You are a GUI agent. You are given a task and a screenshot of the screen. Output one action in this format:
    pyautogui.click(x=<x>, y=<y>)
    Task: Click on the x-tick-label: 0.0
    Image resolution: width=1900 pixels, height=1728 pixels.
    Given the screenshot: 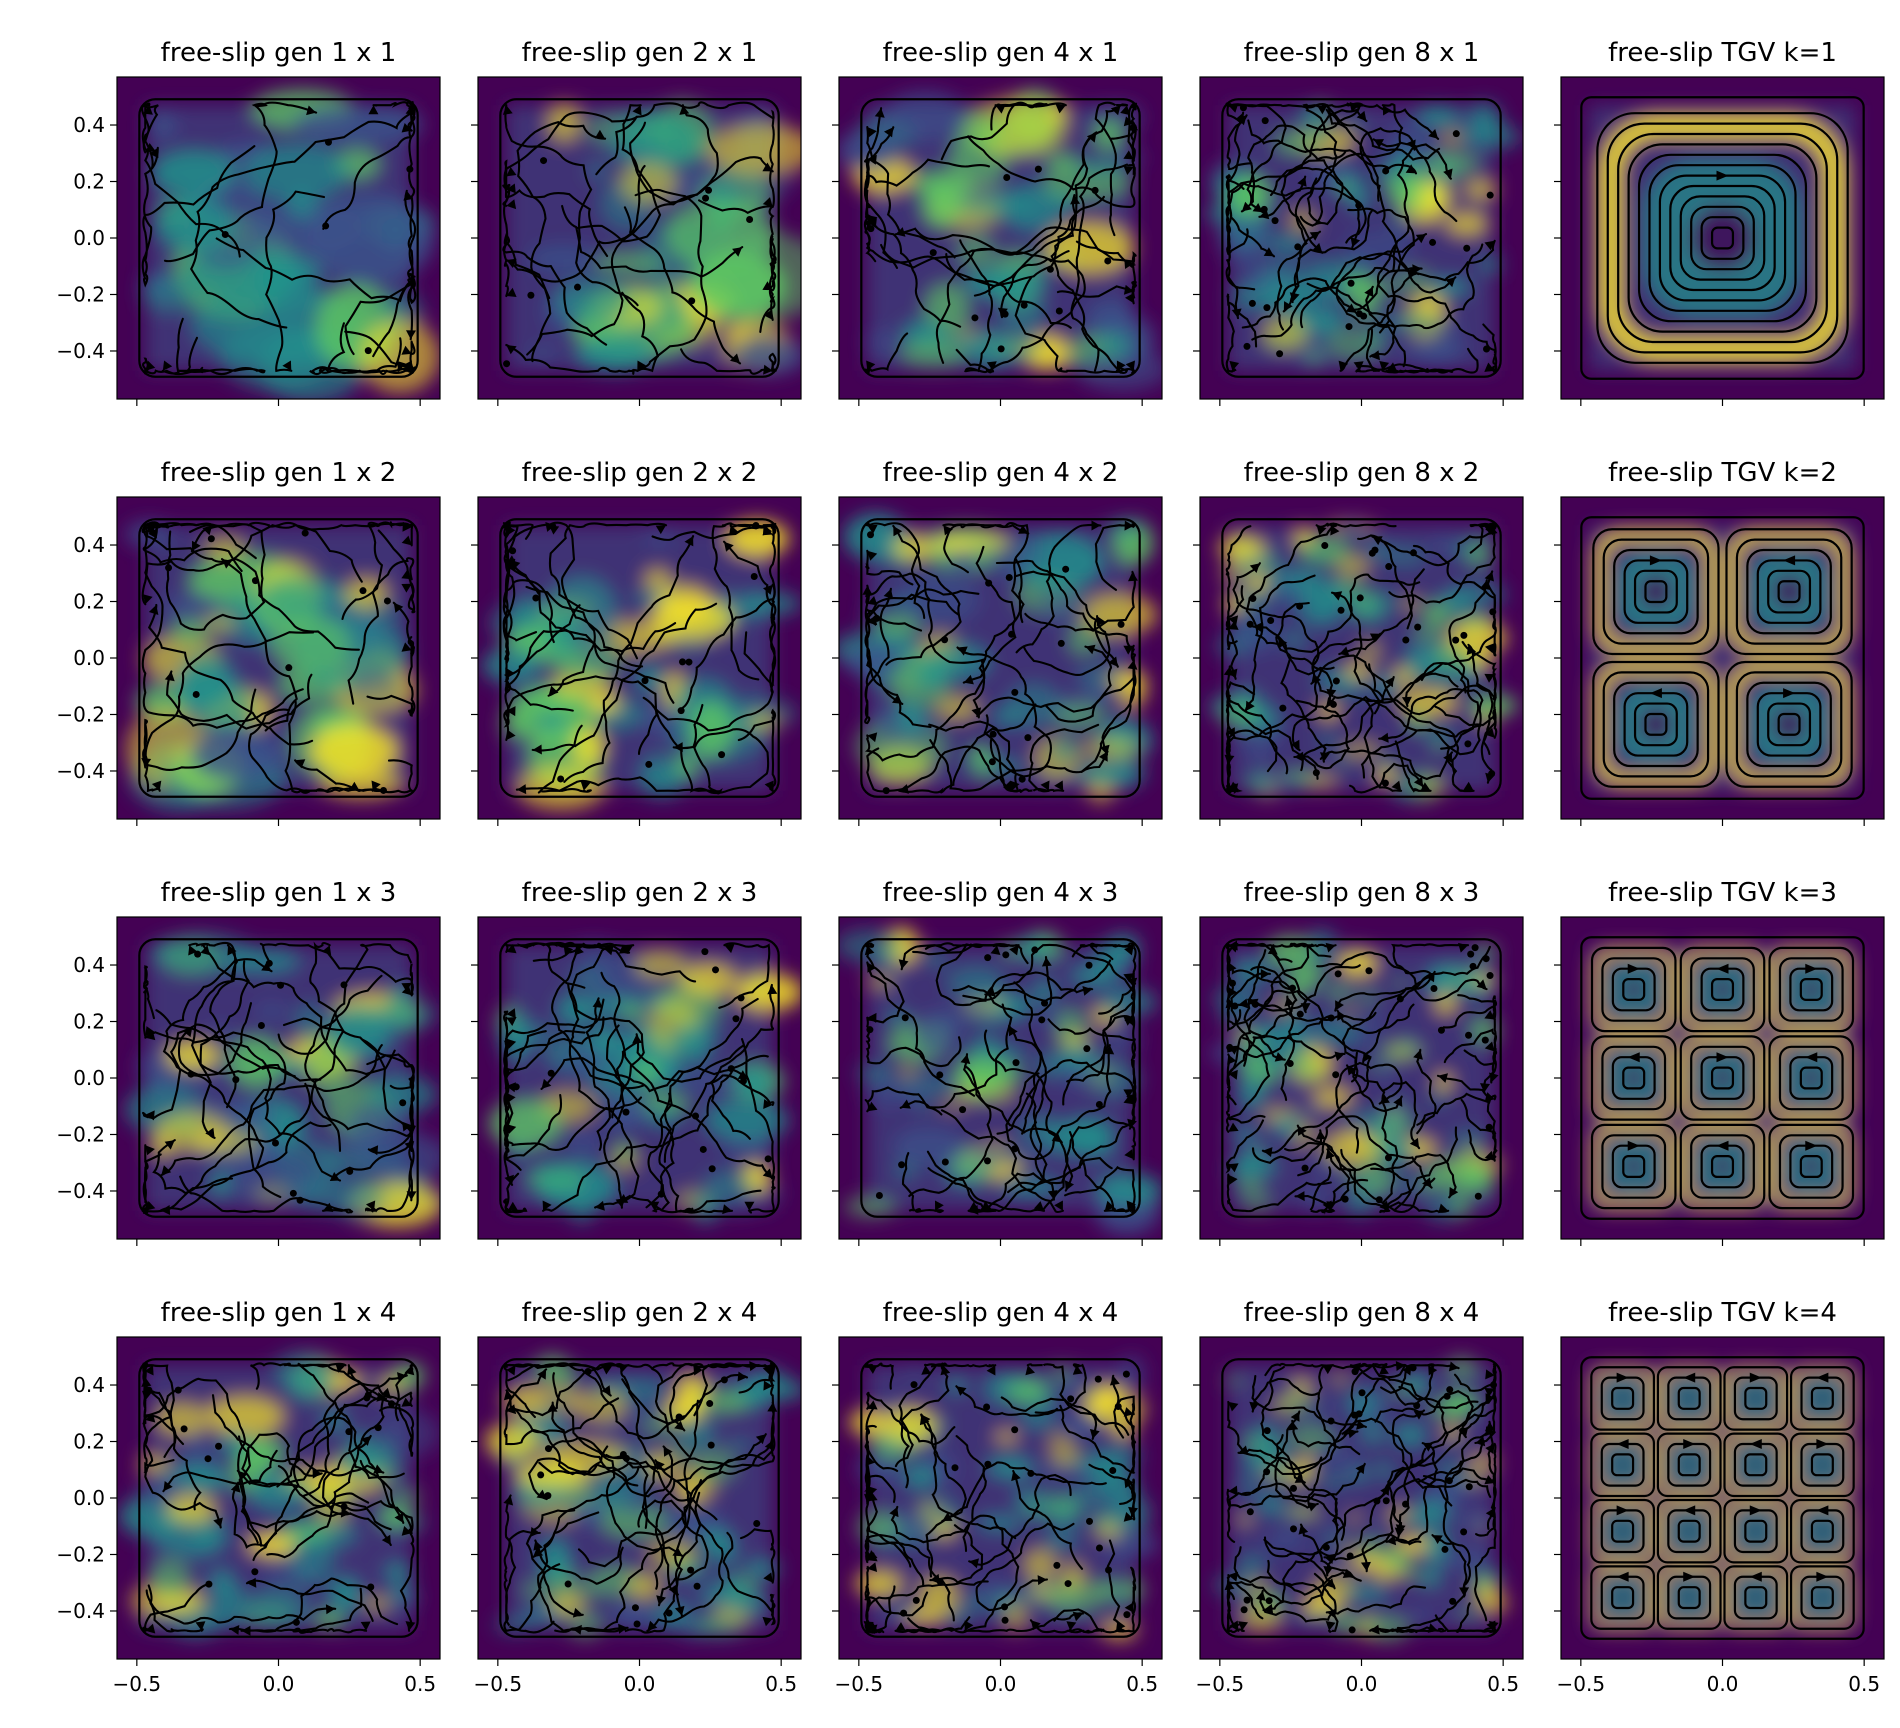 What is the action you would take?
    pyautogui.click(x=1362, y=1684)
    